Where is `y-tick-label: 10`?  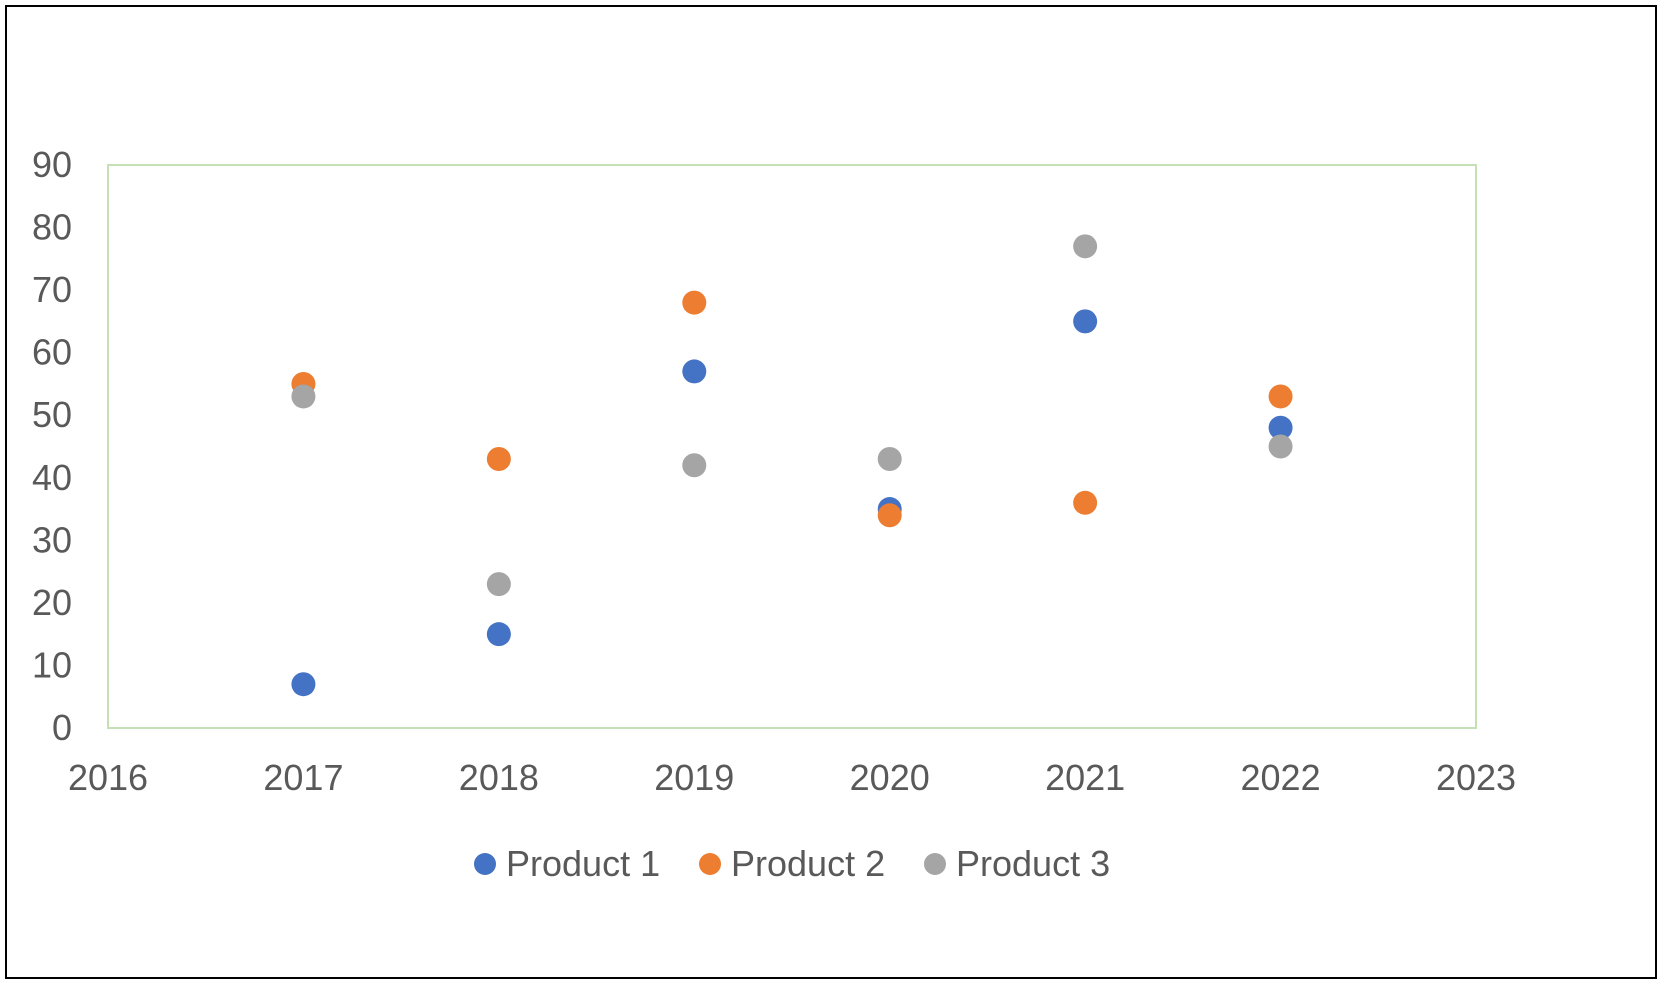
y-tick-label: 10 is located at coordinates (52, 664).